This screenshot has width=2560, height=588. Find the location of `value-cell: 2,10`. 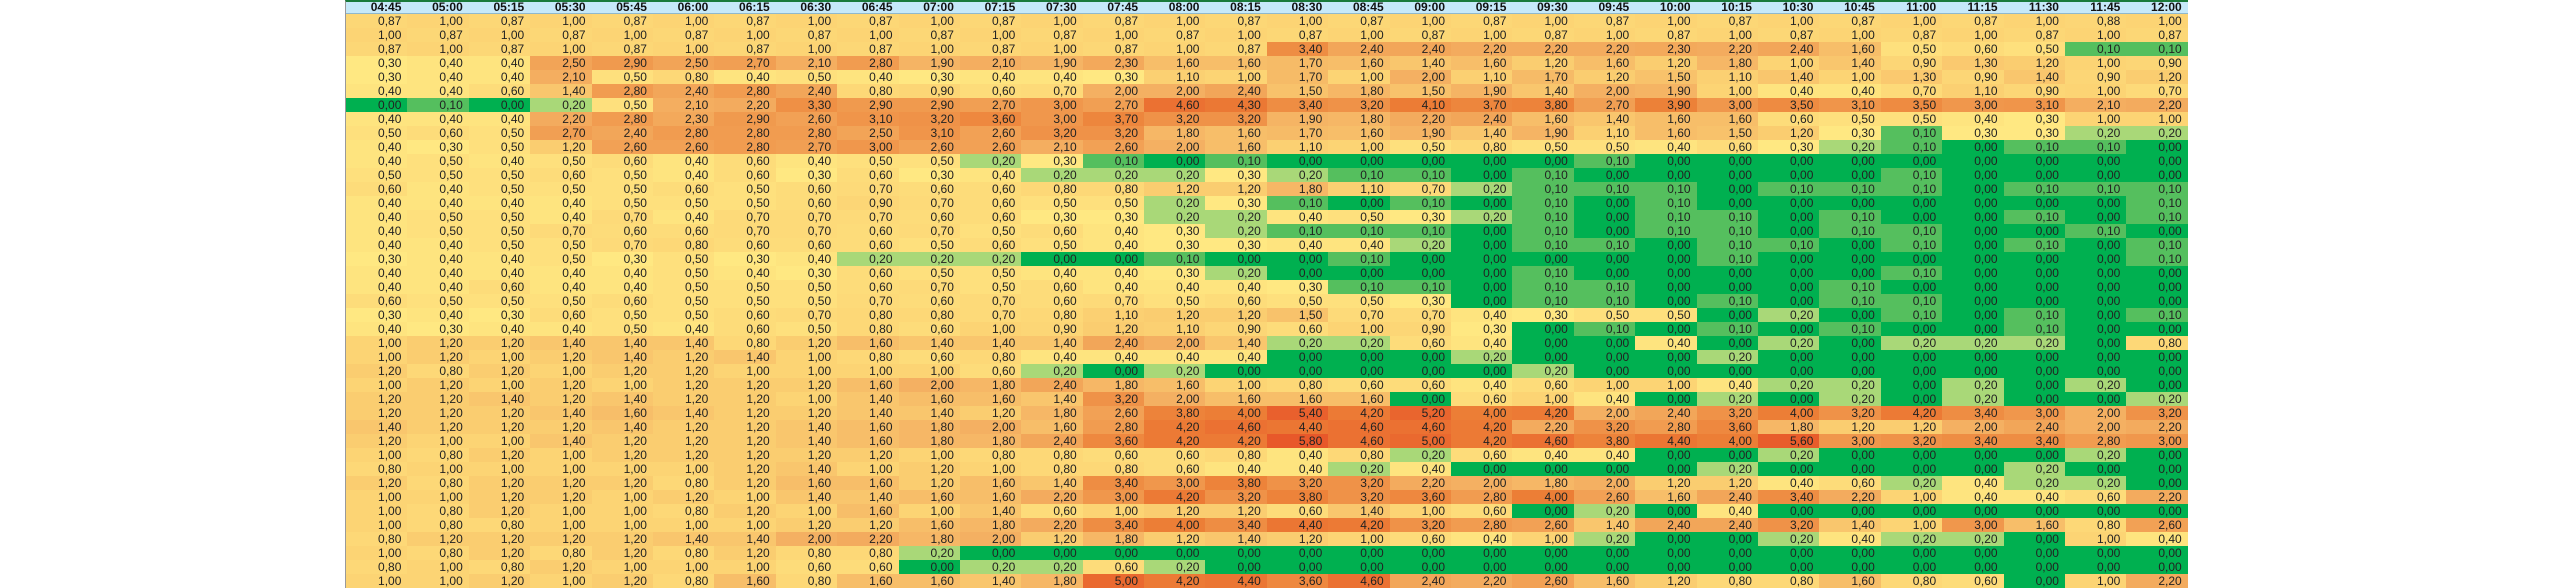

value-cell: 2,10 is located at coordinates (2095, 105).